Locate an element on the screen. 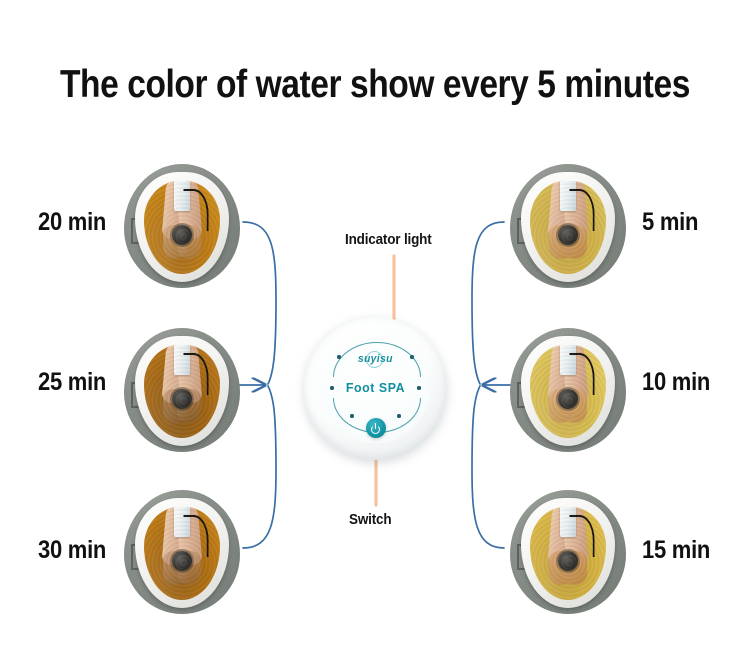  stage-image-25min is located at coordinates (182, 390).